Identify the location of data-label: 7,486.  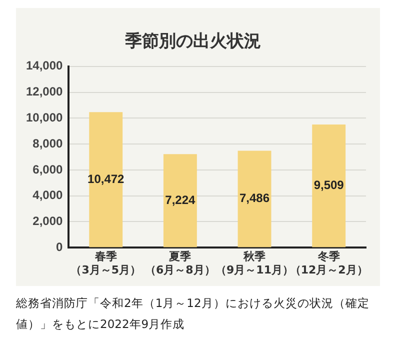
(255, 198).